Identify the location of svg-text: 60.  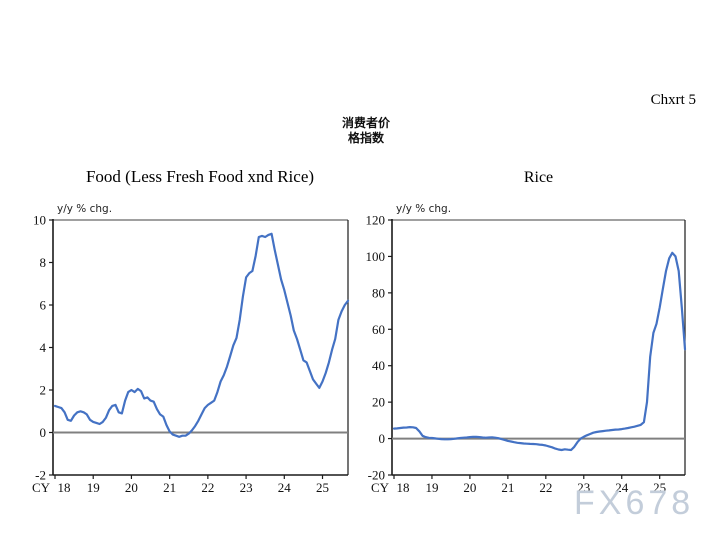
(378, 329).